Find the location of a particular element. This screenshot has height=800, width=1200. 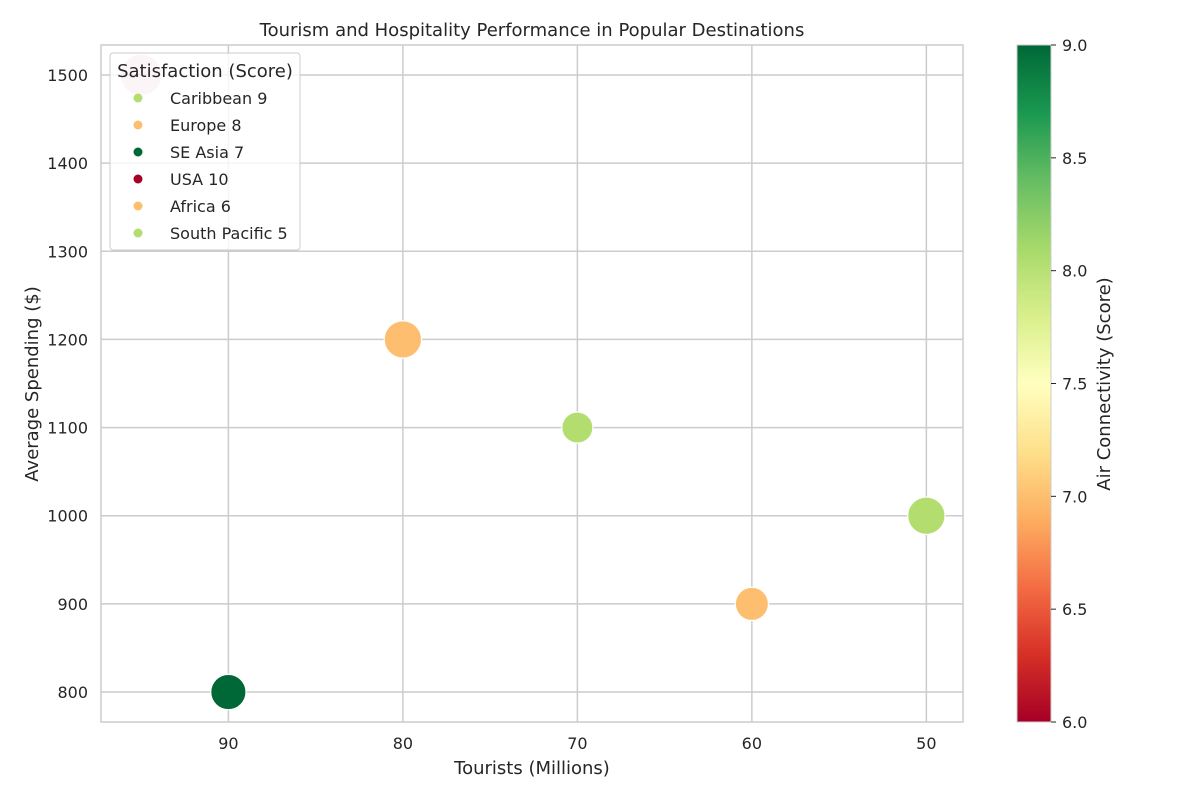

y-tick-label: 1000 is located at coordinates (67, 516).